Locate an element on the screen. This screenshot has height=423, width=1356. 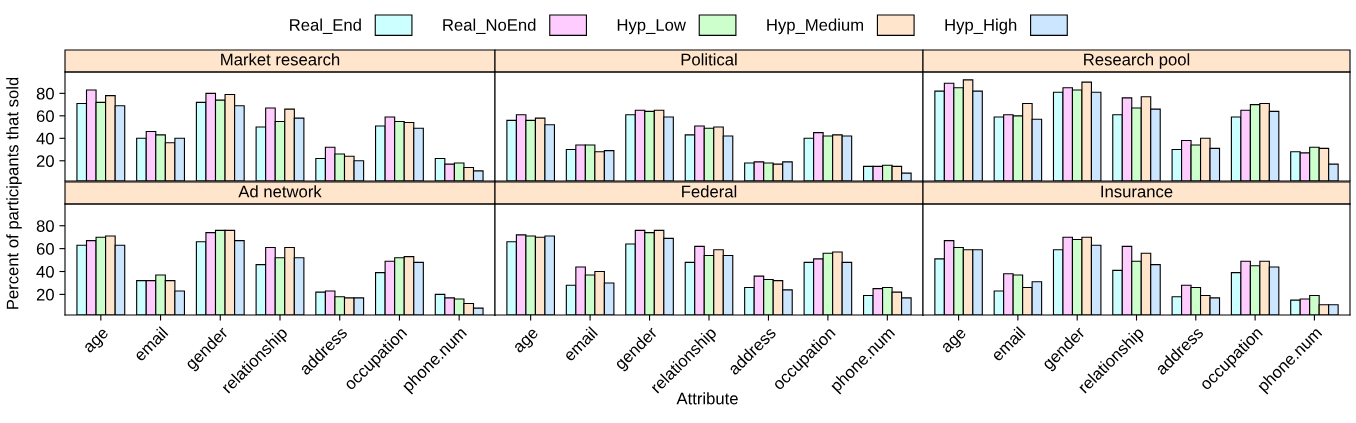
chart-title: Market research is located at coordinates (280, 59).